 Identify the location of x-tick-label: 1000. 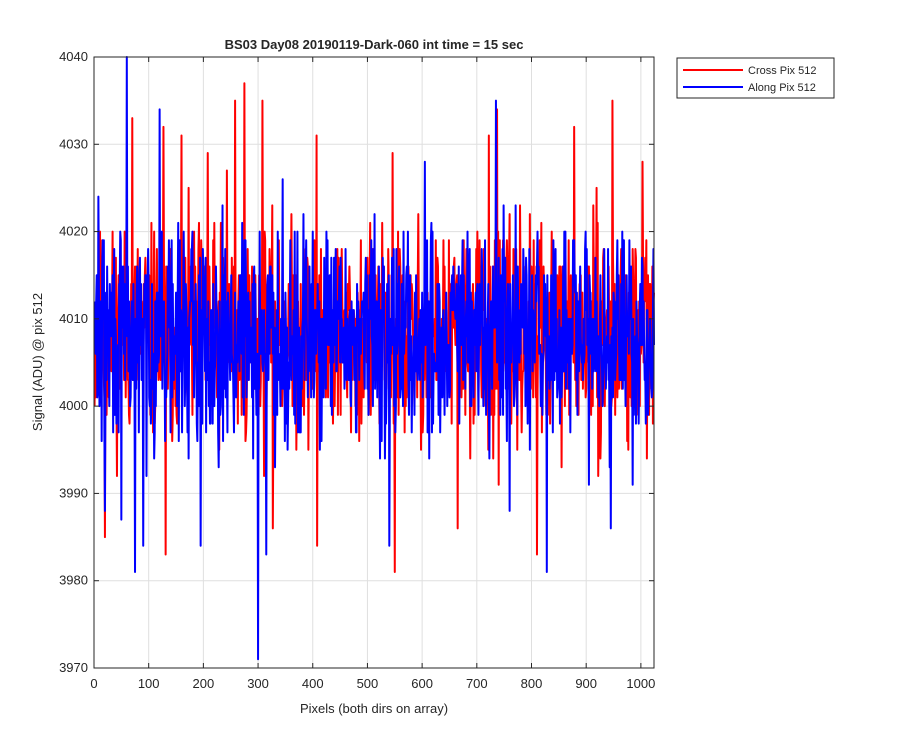
(640, 683).